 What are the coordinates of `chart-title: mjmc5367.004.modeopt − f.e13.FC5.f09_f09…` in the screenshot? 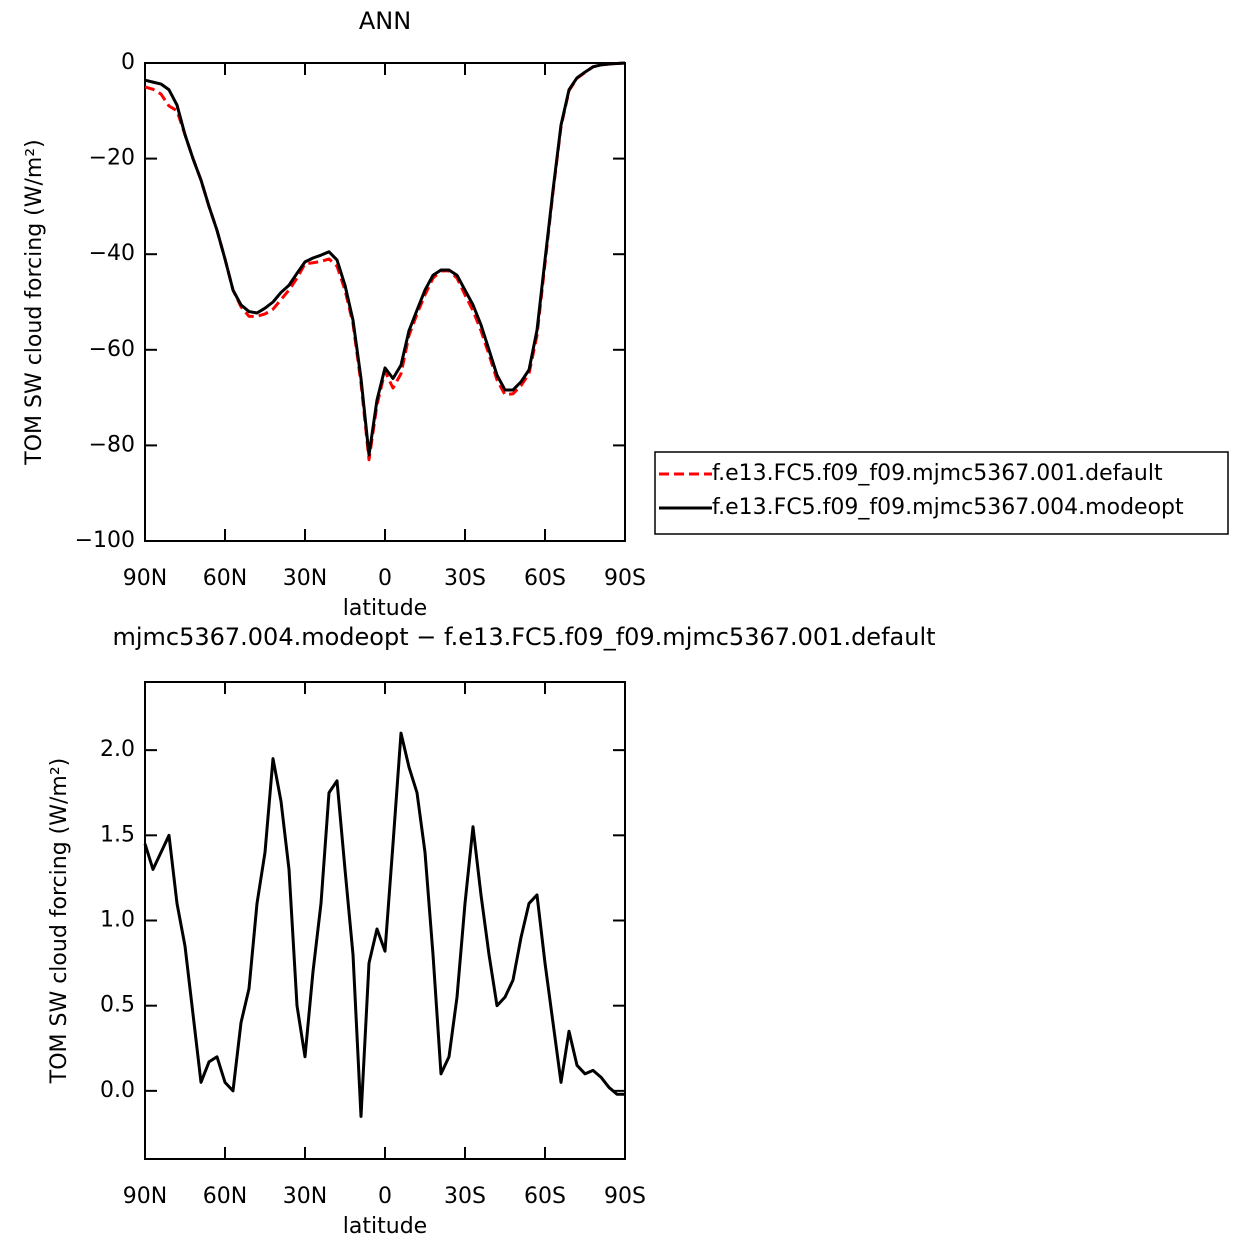 It's located at (523, 637).